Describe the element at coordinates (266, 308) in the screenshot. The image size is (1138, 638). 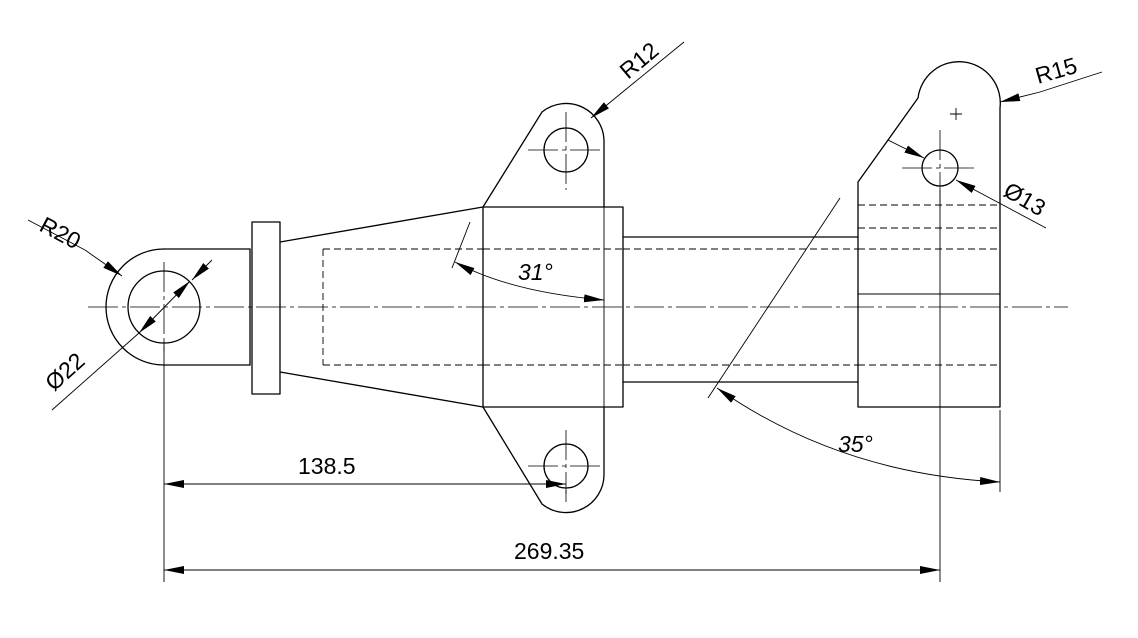
I see `flange` at that location.